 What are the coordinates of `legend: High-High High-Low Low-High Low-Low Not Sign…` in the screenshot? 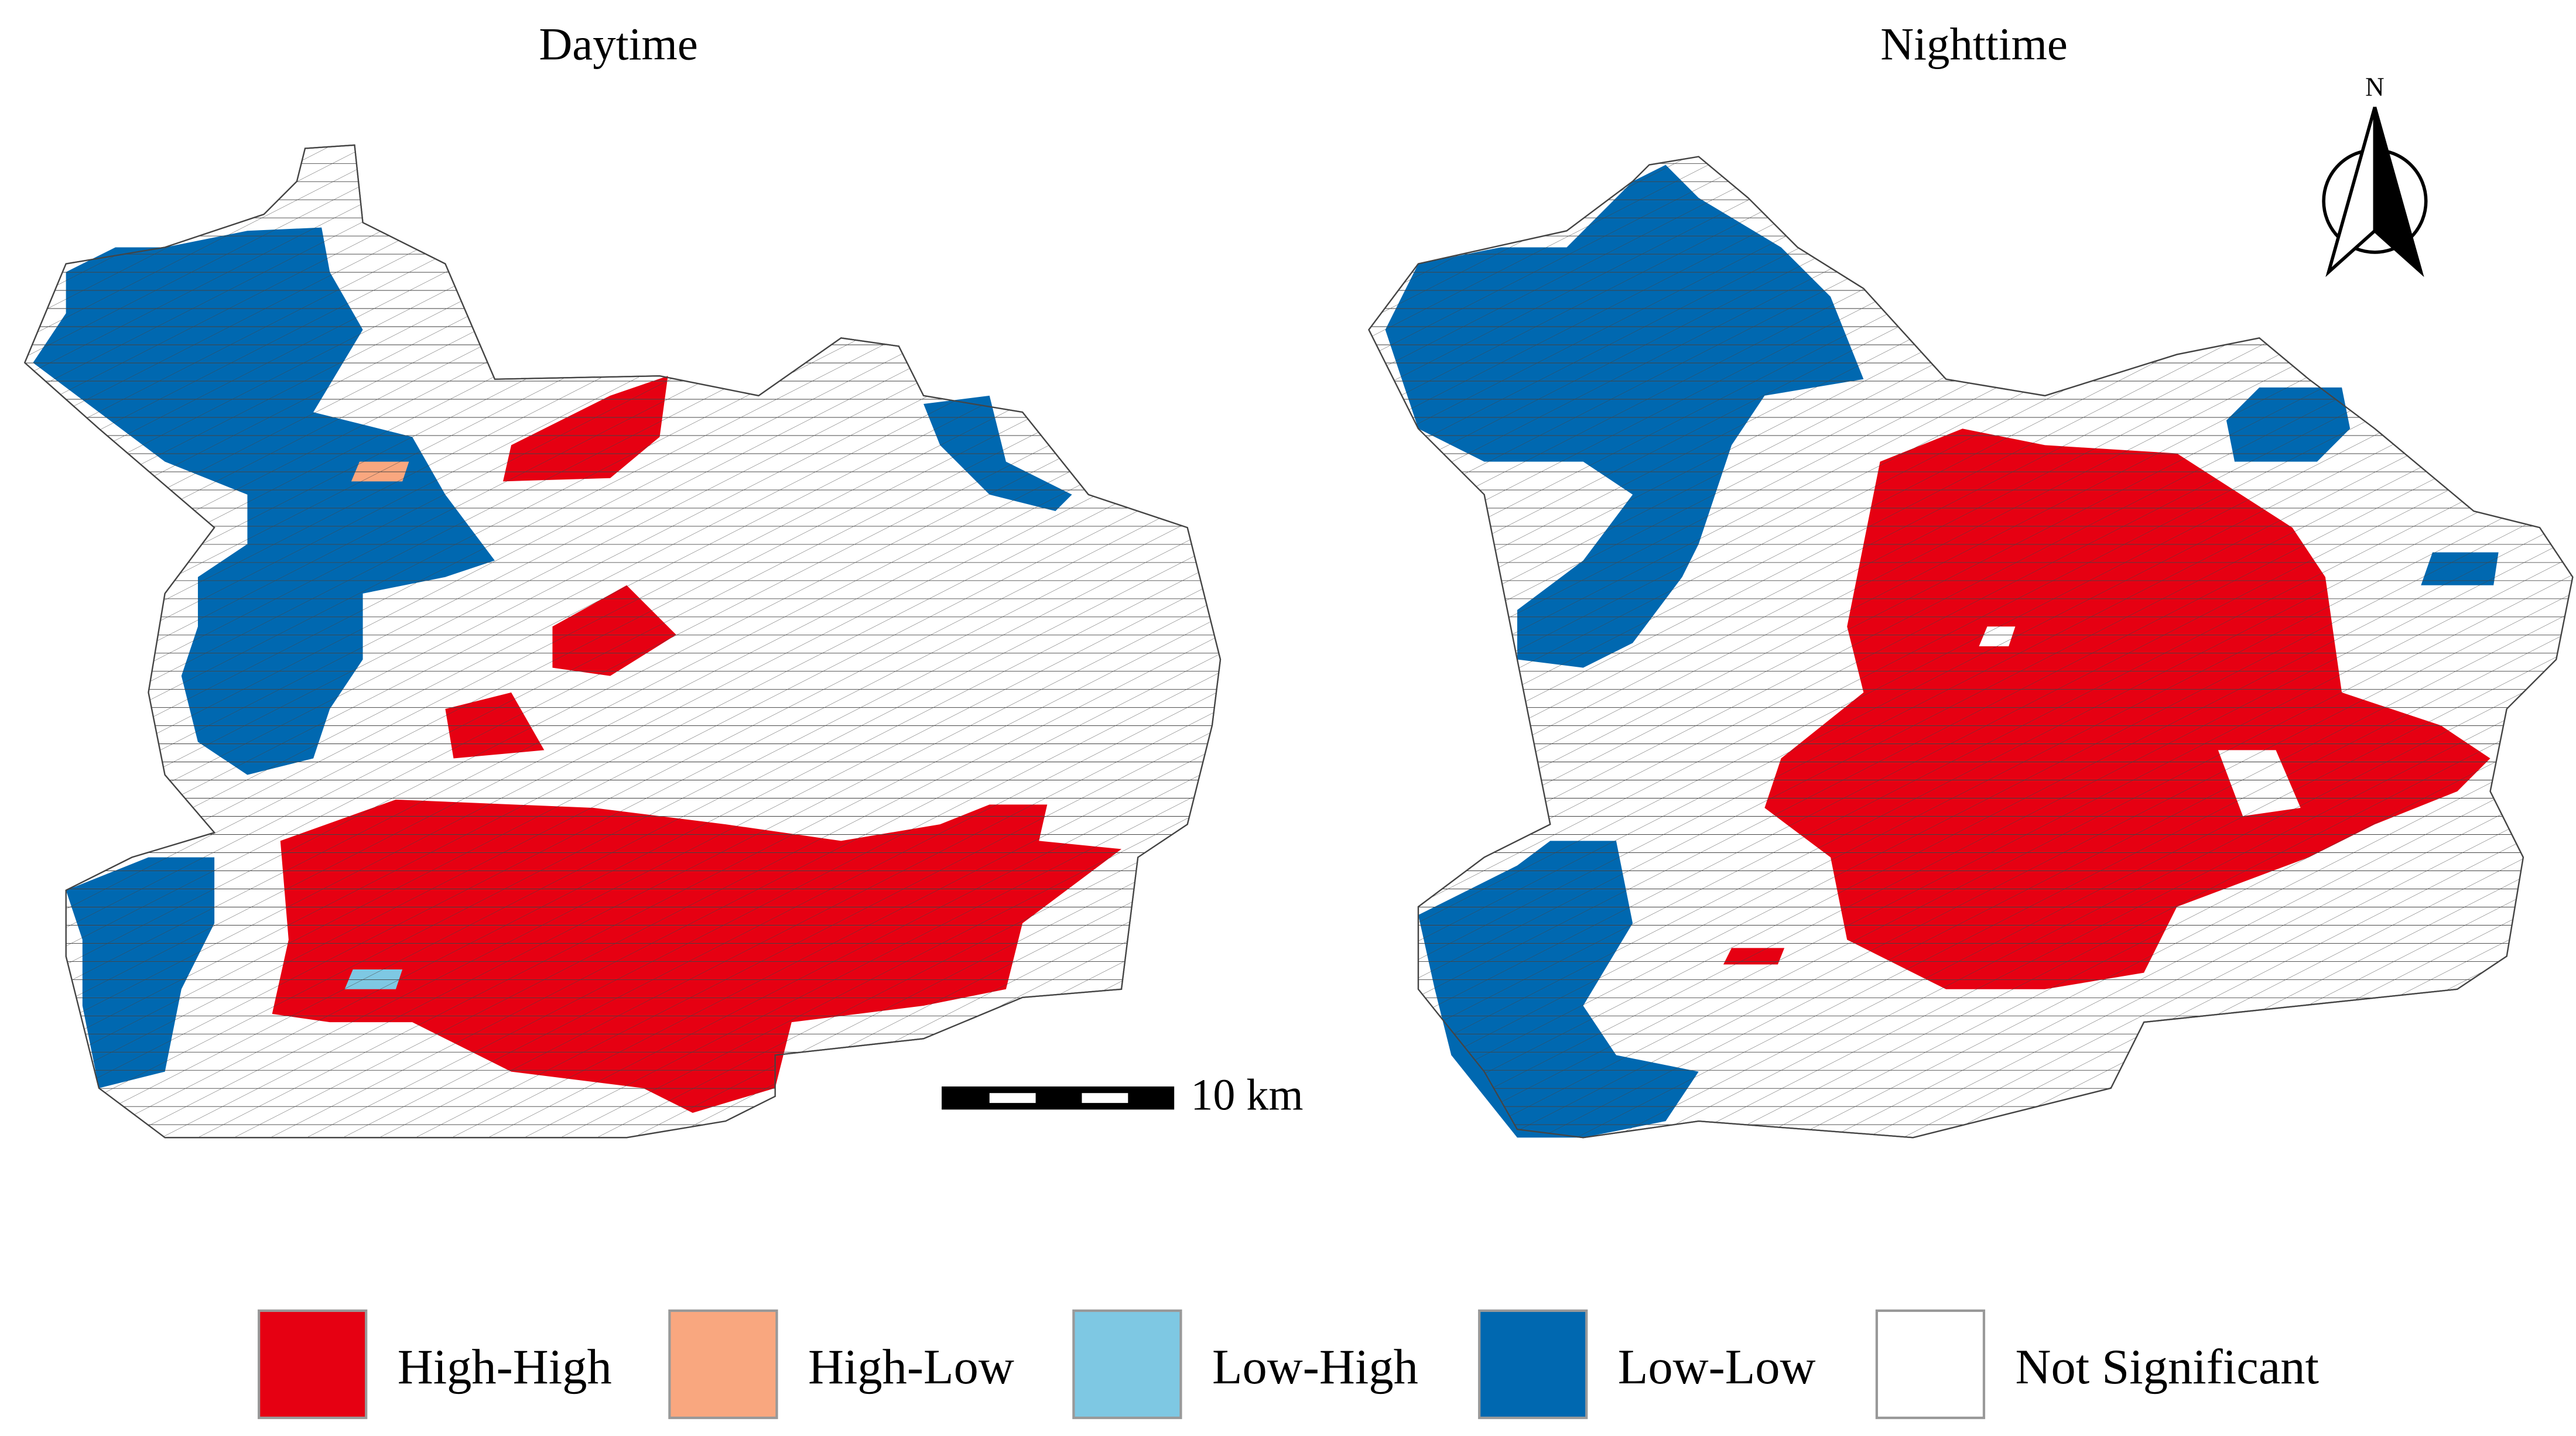 It's located at (1288, 1364).